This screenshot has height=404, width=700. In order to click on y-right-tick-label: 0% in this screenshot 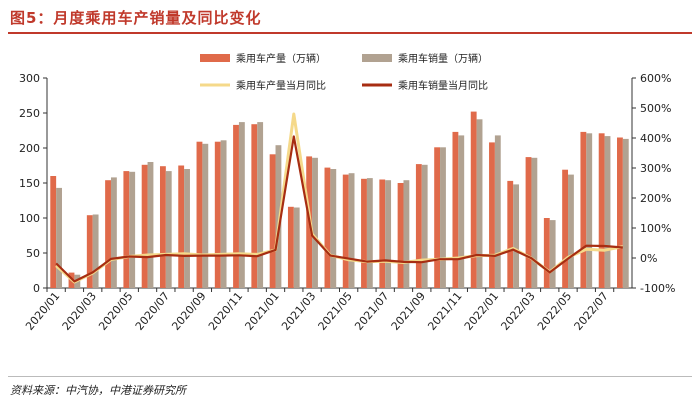, I will do `click(648, 258)`.